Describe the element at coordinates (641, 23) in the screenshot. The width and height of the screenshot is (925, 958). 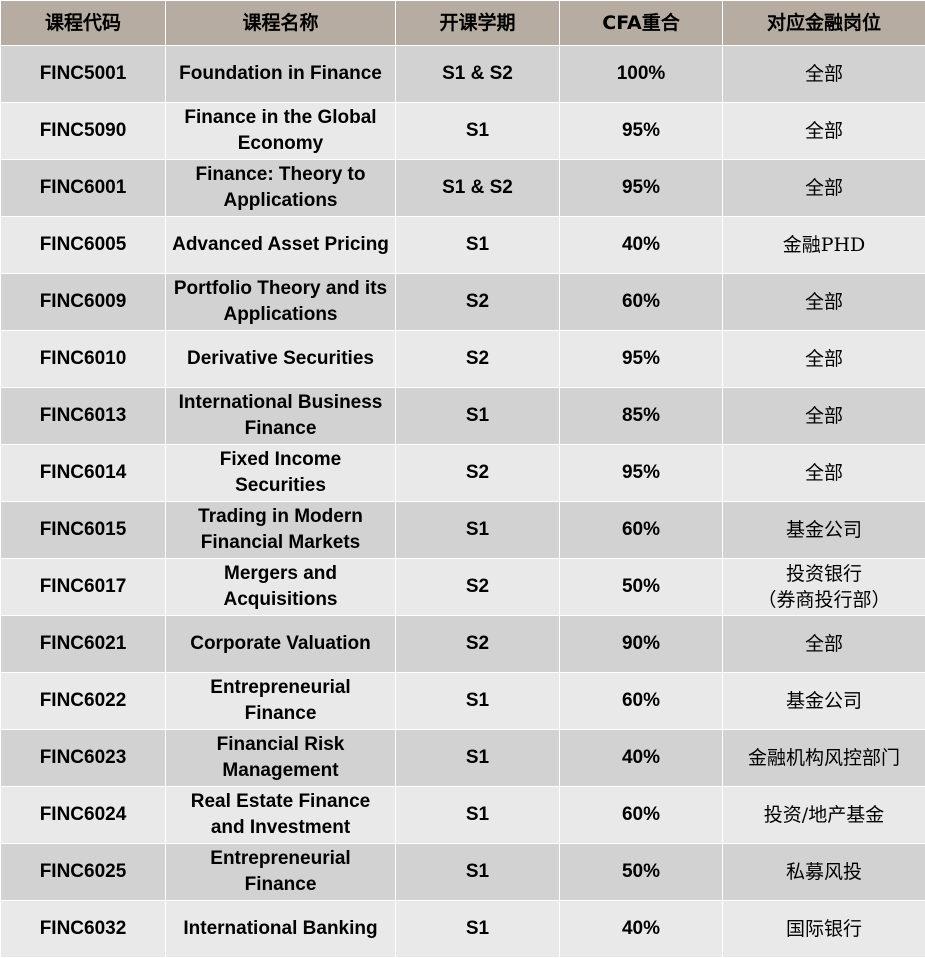
I see `header-cfa-overlap: CFA重合` at that location.